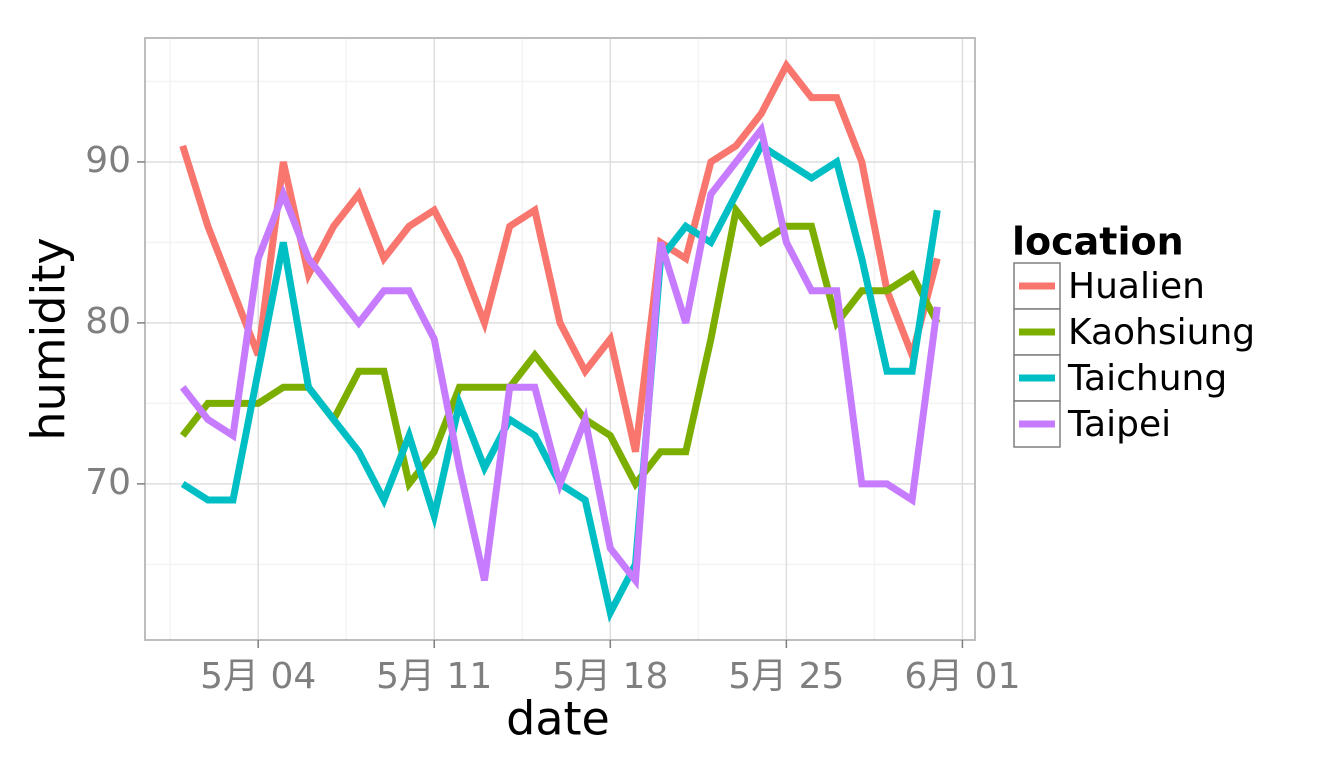 This screenshot has height=768, width=1344. Describe the element at coordinates (558, 719) in the screenshot. I see `x-axis-title: date` at that location.